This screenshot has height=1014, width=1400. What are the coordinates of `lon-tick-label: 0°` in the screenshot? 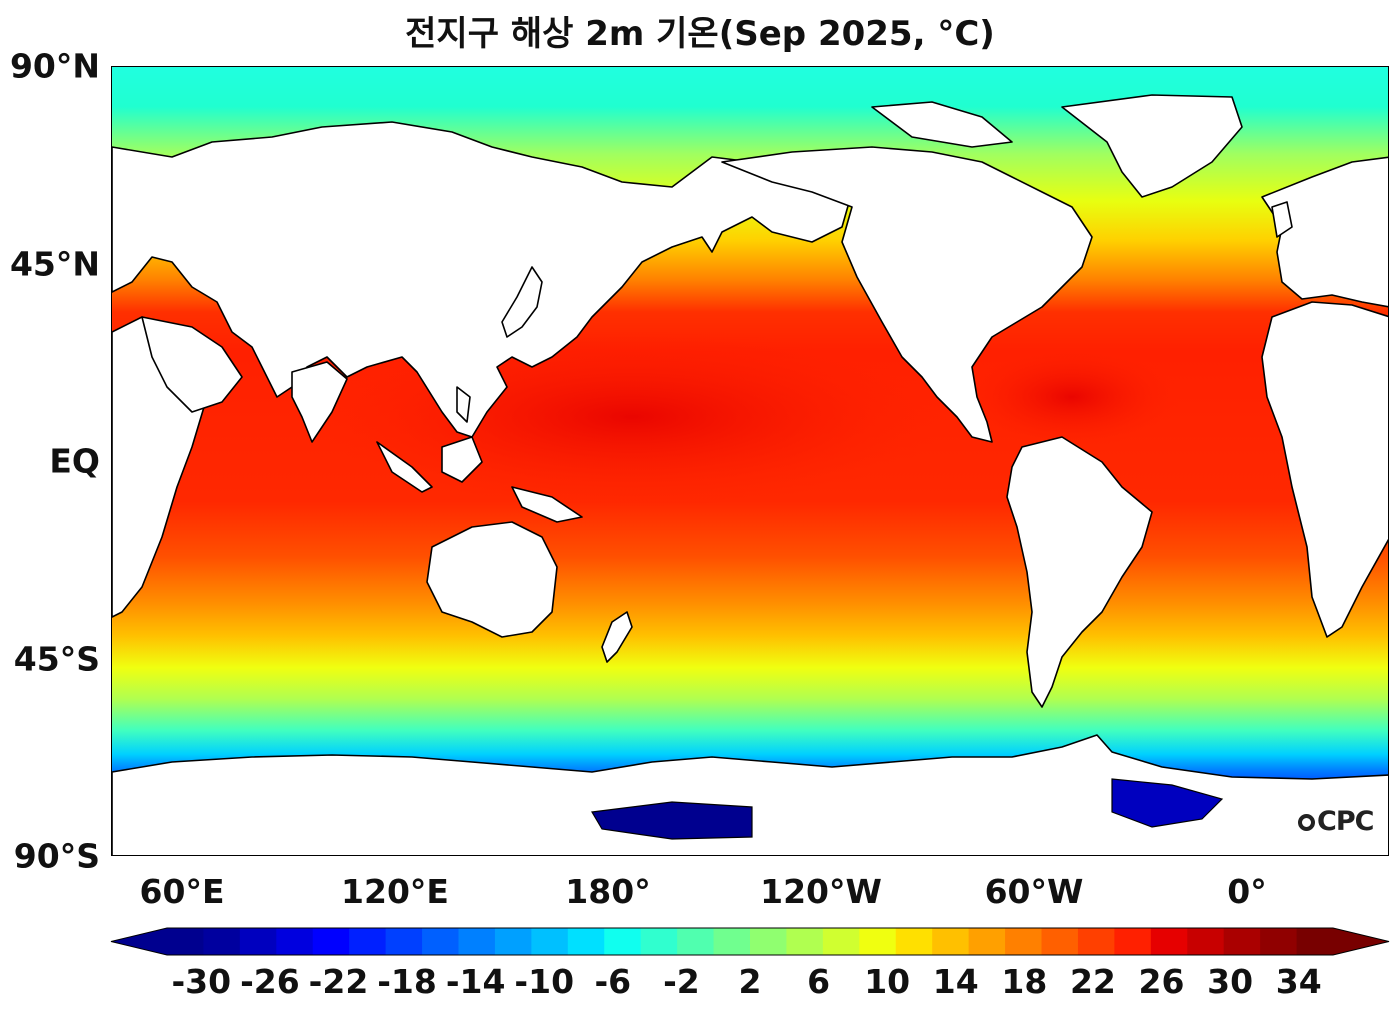 It's located at (1247, 891).